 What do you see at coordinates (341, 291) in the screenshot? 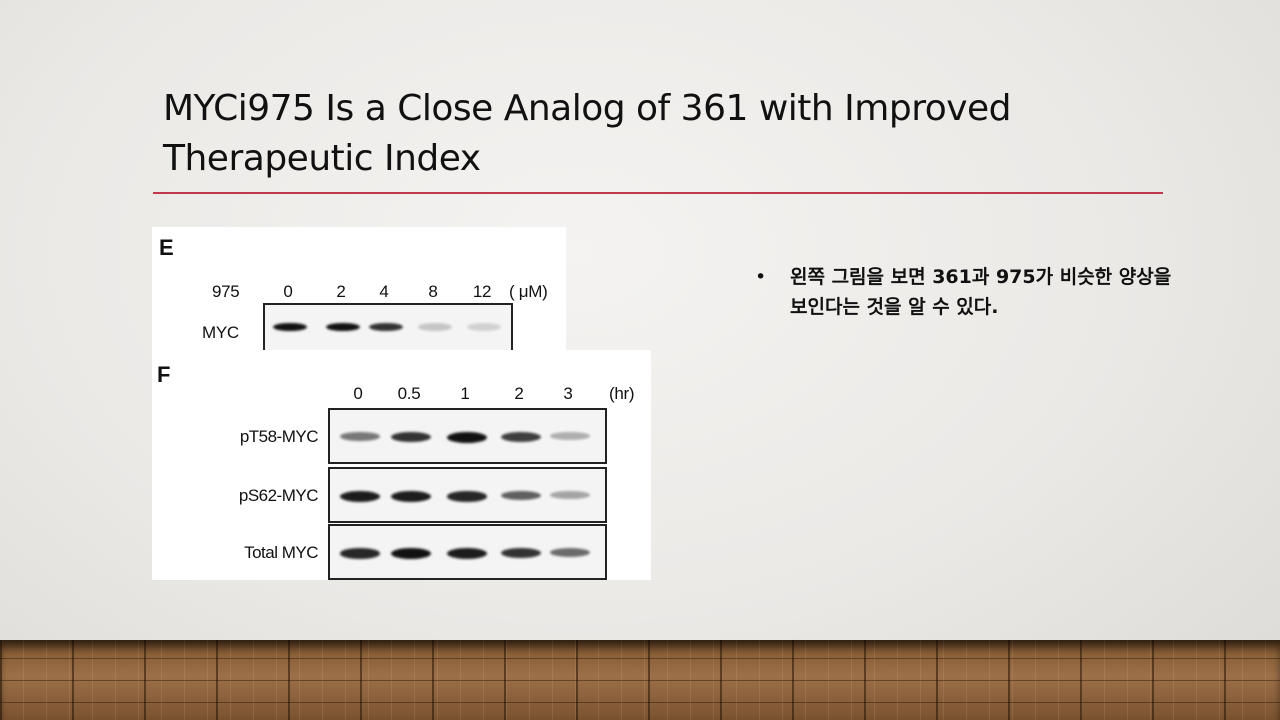
I see `dose-label: 2` at bounding box center [341, 291].